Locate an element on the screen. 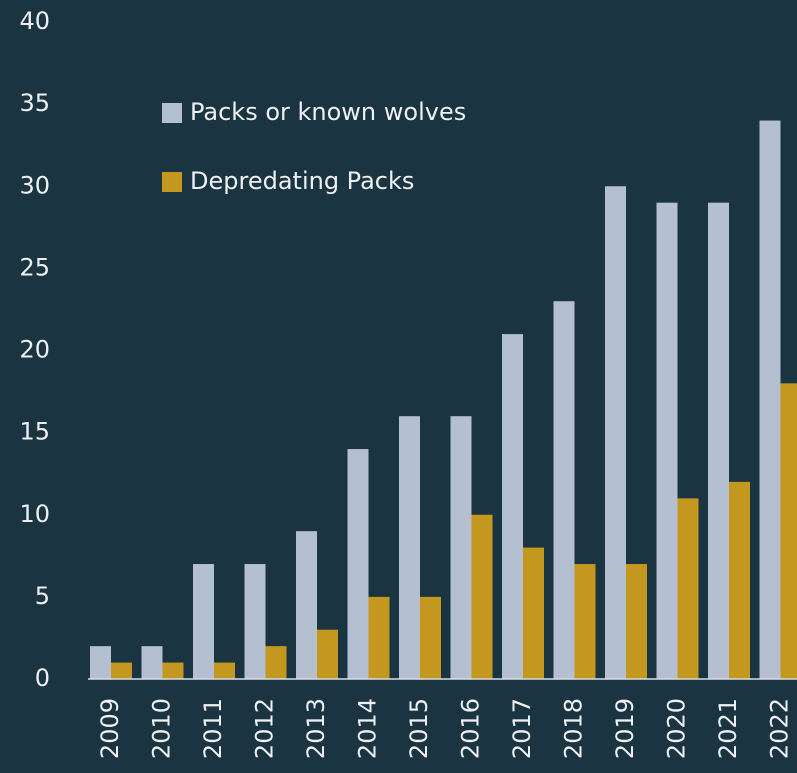  x-tick-label: 2013 is located at coordinates (316, 728).